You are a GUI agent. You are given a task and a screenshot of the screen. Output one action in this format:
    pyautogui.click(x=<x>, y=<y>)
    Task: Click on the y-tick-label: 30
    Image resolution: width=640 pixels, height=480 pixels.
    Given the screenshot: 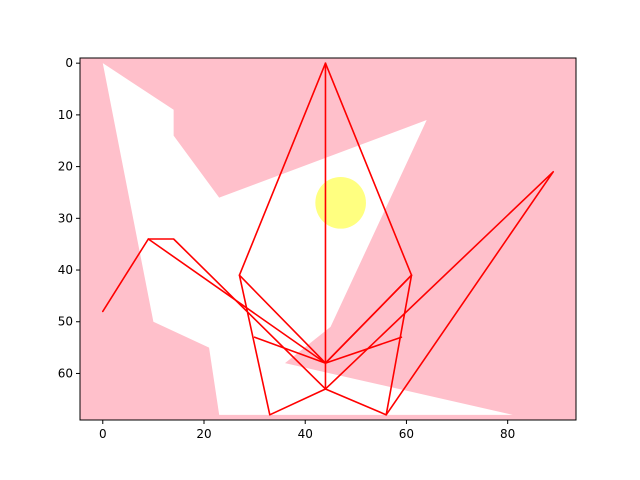 What is the action you would take?
    pyautogui.click(x=65, y=218)
    